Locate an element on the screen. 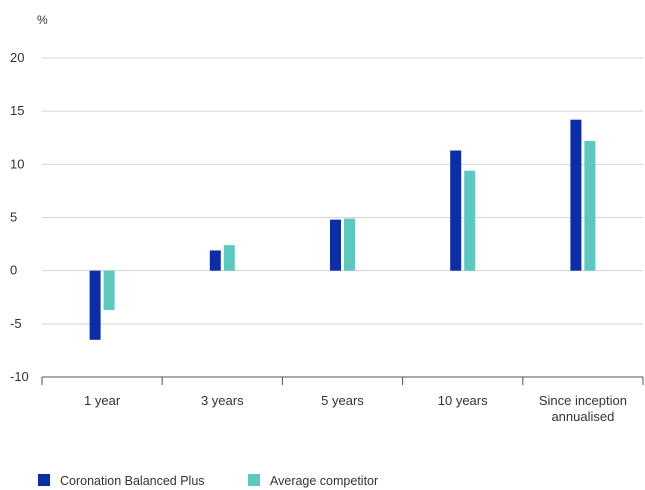 This screenshot has width=645, height=490. x-category-label: annualised is located at coordinates (582, 416).